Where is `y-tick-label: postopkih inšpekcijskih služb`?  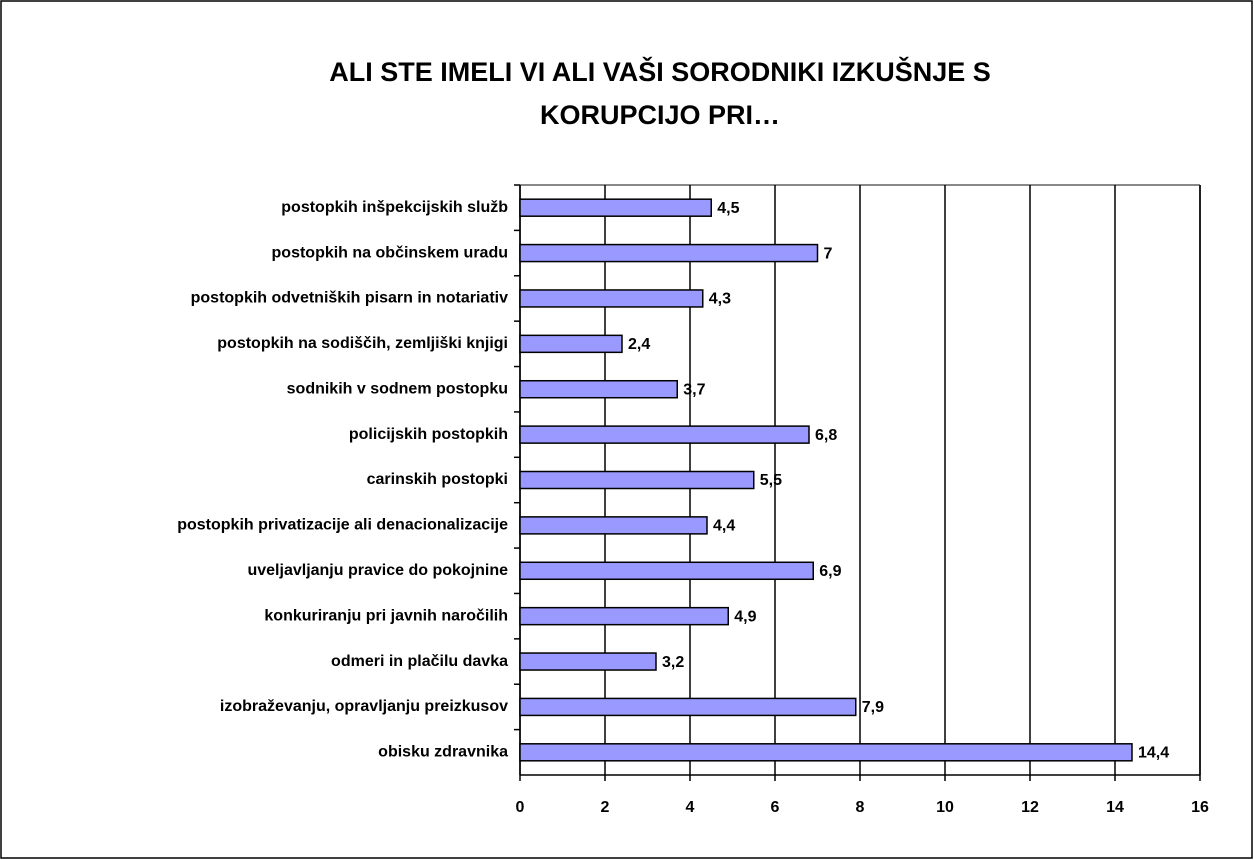 y-tick-label: postopkih inšpekcijskih služb is located at coordinates (394, 207).